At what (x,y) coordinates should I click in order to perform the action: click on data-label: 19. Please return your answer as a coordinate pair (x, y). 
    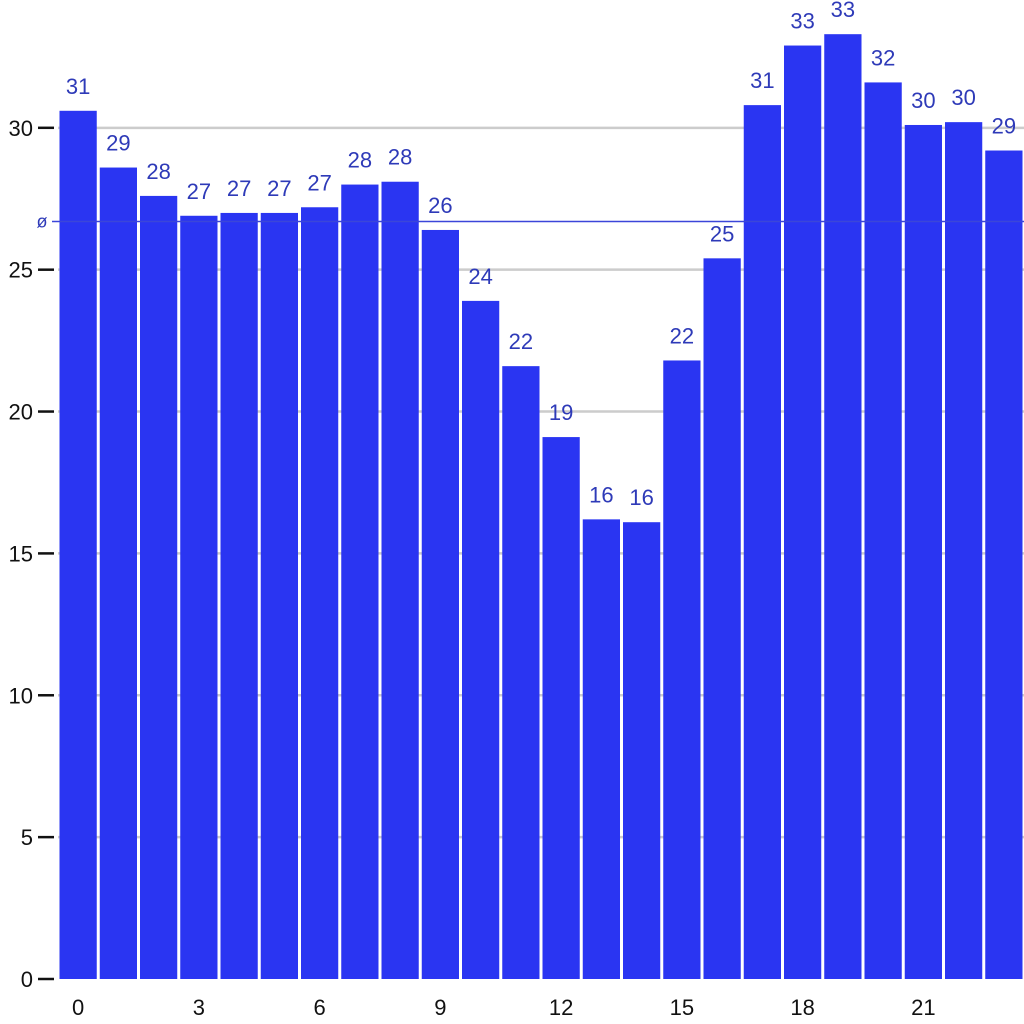
    Looking at the image, I should click on (561, 412).